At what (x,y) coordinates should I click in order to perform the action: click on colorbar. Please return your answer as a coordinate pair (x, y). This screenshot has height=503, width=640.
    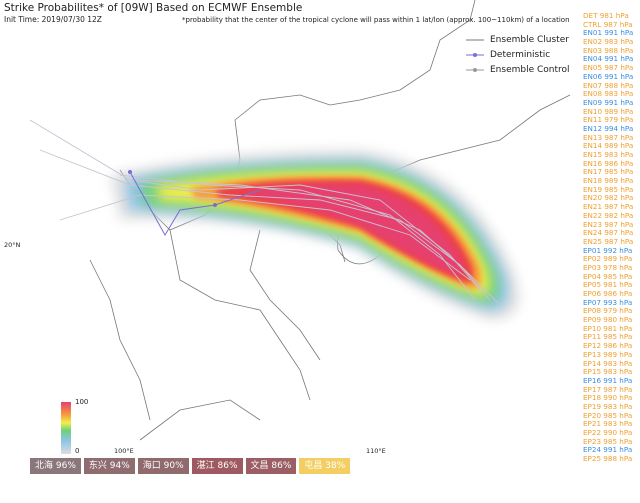
    Looking at the image, I should click on (66, 428).